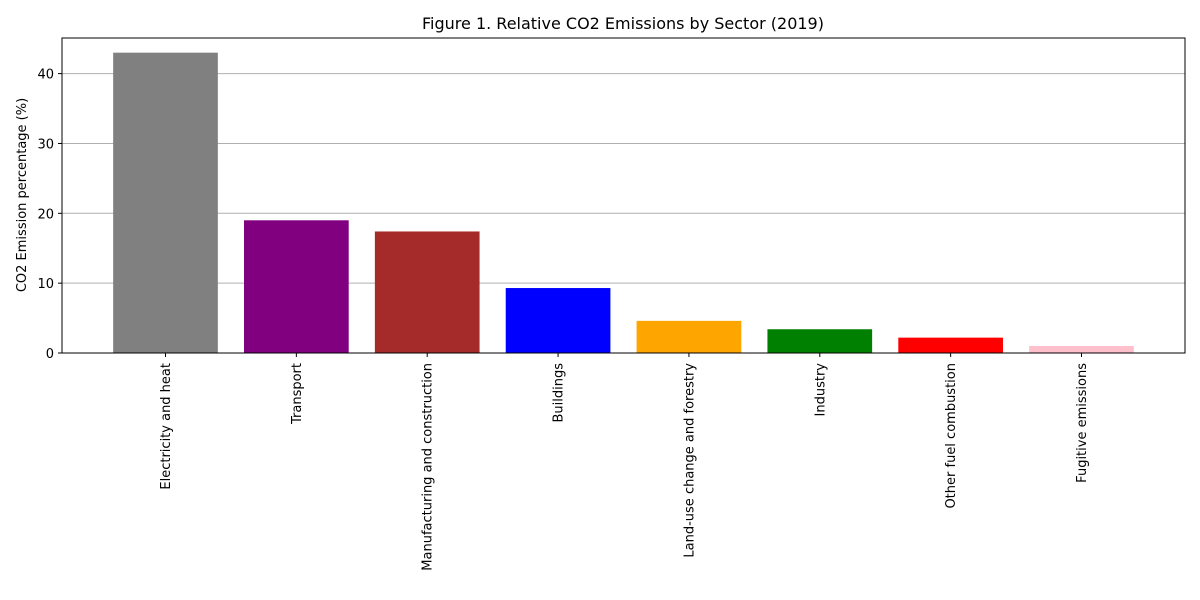 The height and width of the screenshot is (600, 1200). I want to click on y-tick-label: 40, so click(45, 75).